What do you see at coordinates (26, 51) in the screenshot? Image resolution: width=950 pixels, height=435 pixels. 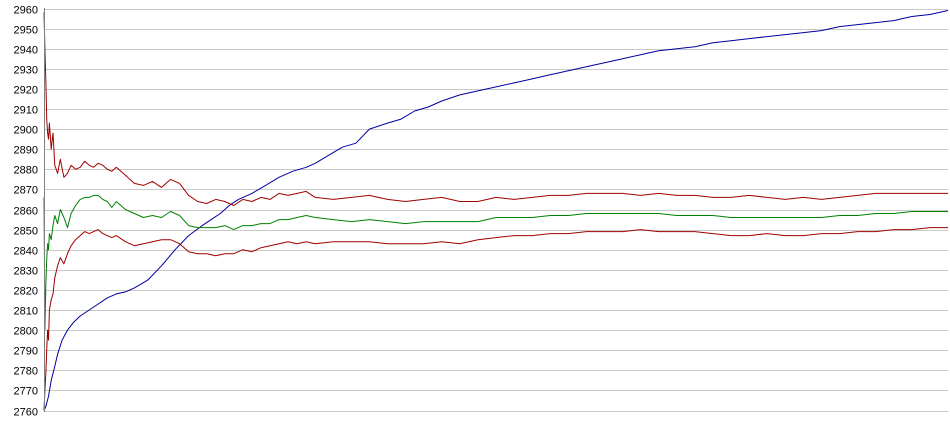 I see `y-tick-label: 2940` at bounding box center [26, 51].